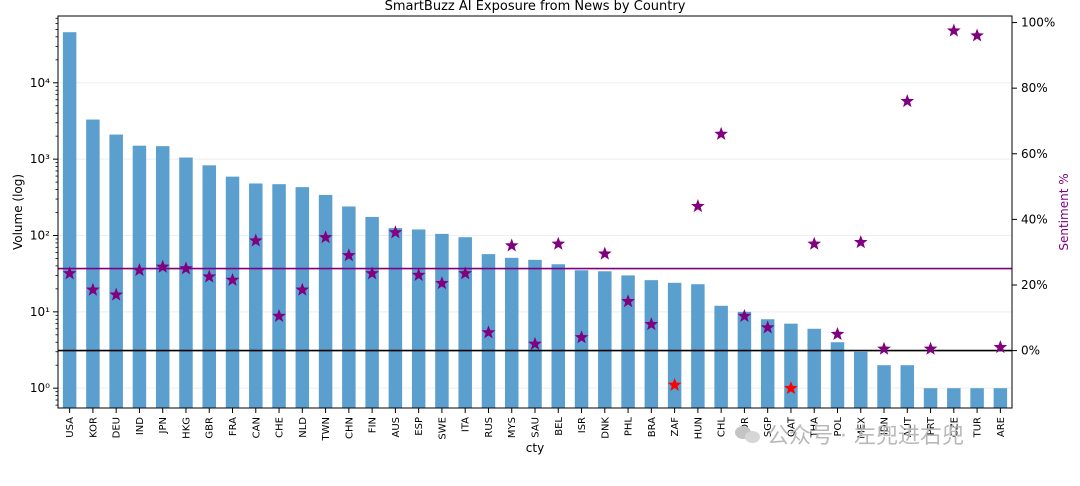 The height and width of the screenshot is (486, 1080). I want to click on bar-dnk, so click(605, 339).